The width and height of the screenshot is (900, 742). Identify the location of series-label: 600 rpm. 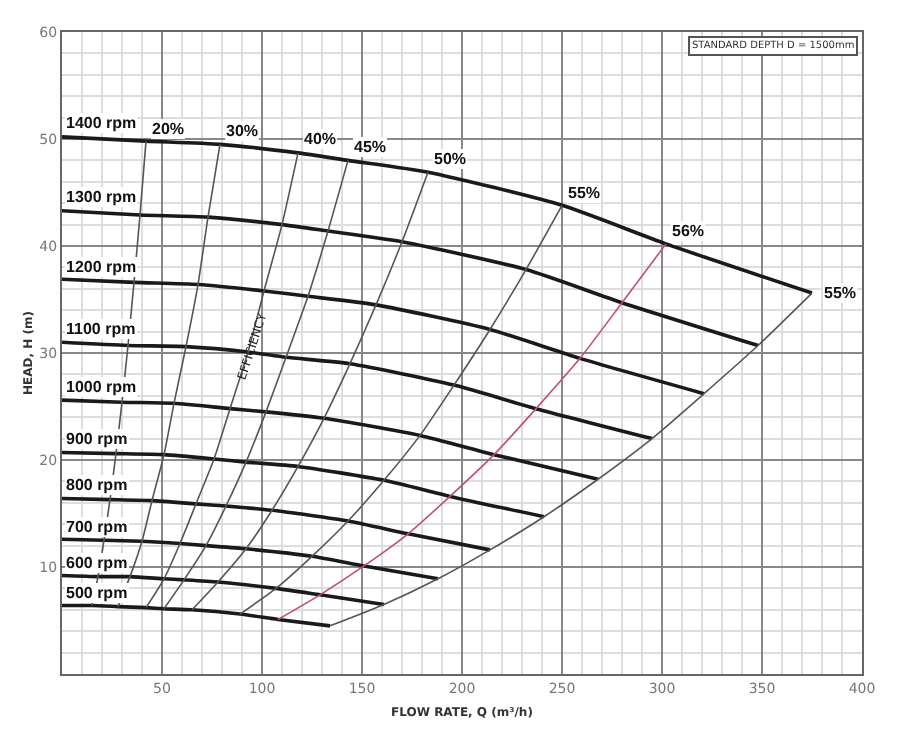
(97, 563).